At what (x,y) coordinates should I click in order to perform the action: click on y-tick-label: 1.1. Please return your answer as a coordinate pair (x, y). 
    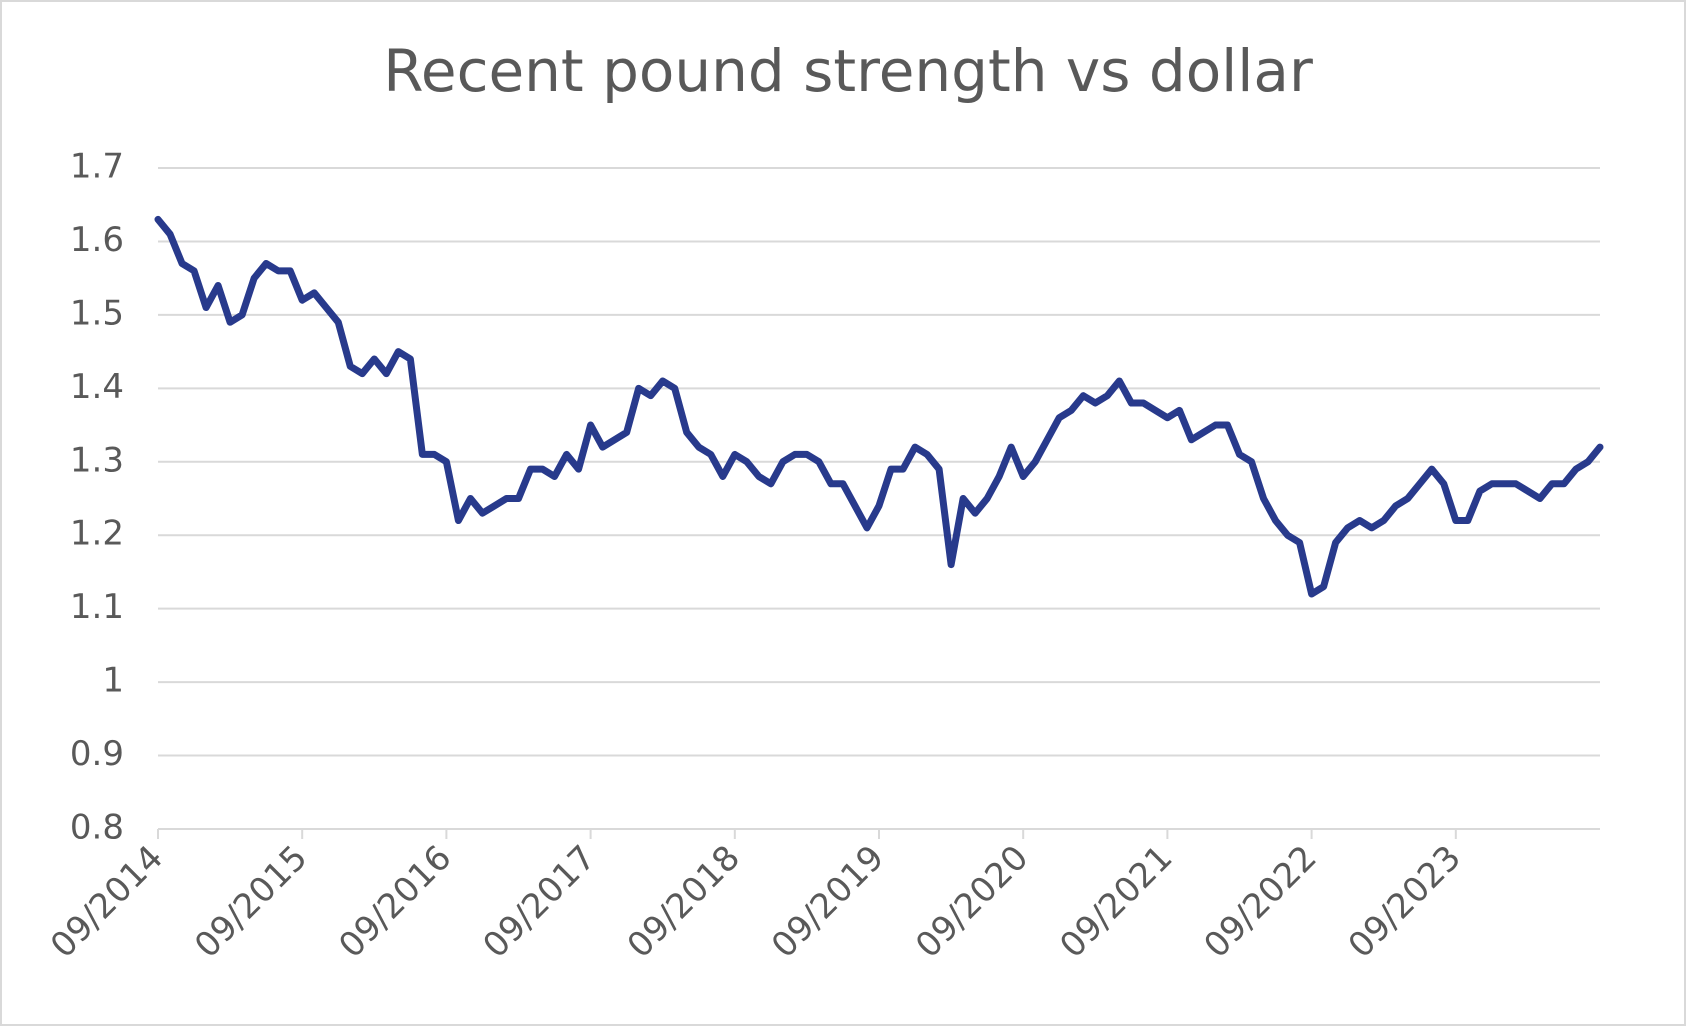
    Looking at the image, I should click on (97, 607).